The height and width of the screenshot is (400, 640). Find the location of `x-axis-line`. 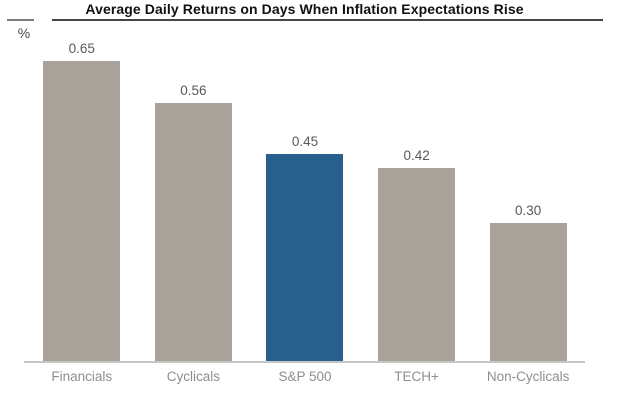

x-axis-line is located at coordinates (304, 362).